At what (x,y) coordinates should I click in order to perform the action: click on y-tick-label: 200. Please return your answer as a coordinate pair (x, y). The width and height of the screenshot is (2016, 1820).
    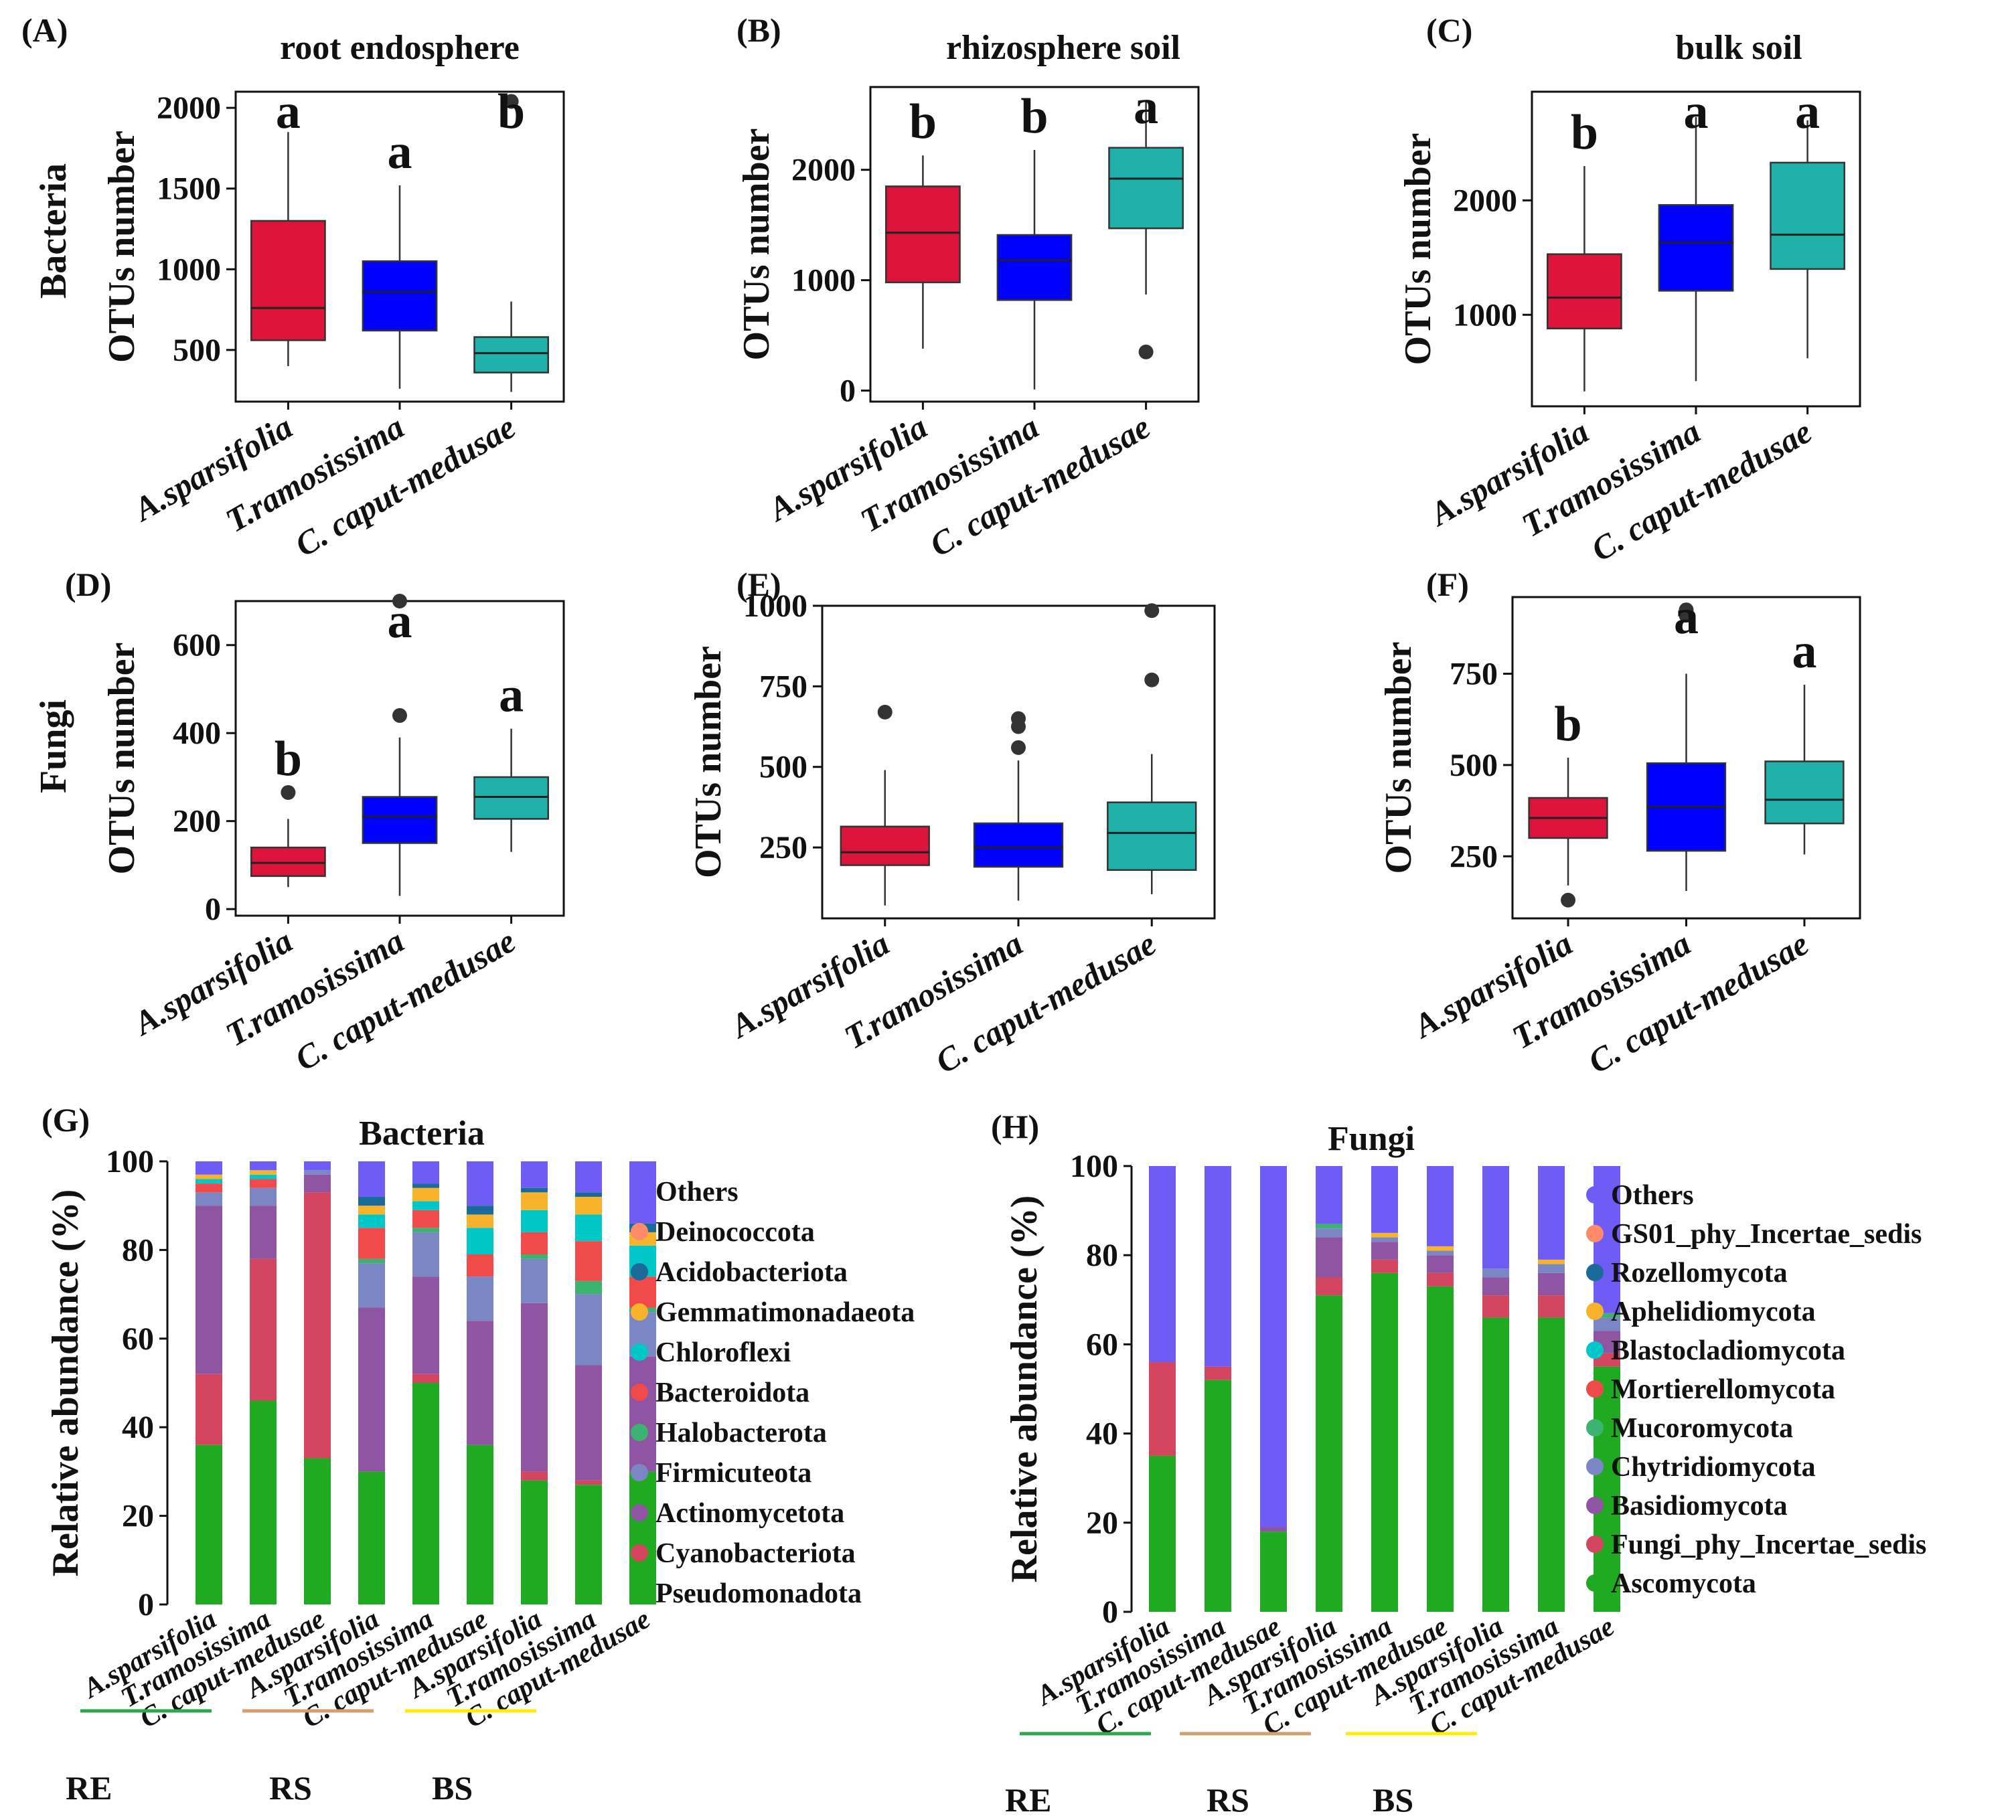
    Looking at the image, I should click on (197, 821).